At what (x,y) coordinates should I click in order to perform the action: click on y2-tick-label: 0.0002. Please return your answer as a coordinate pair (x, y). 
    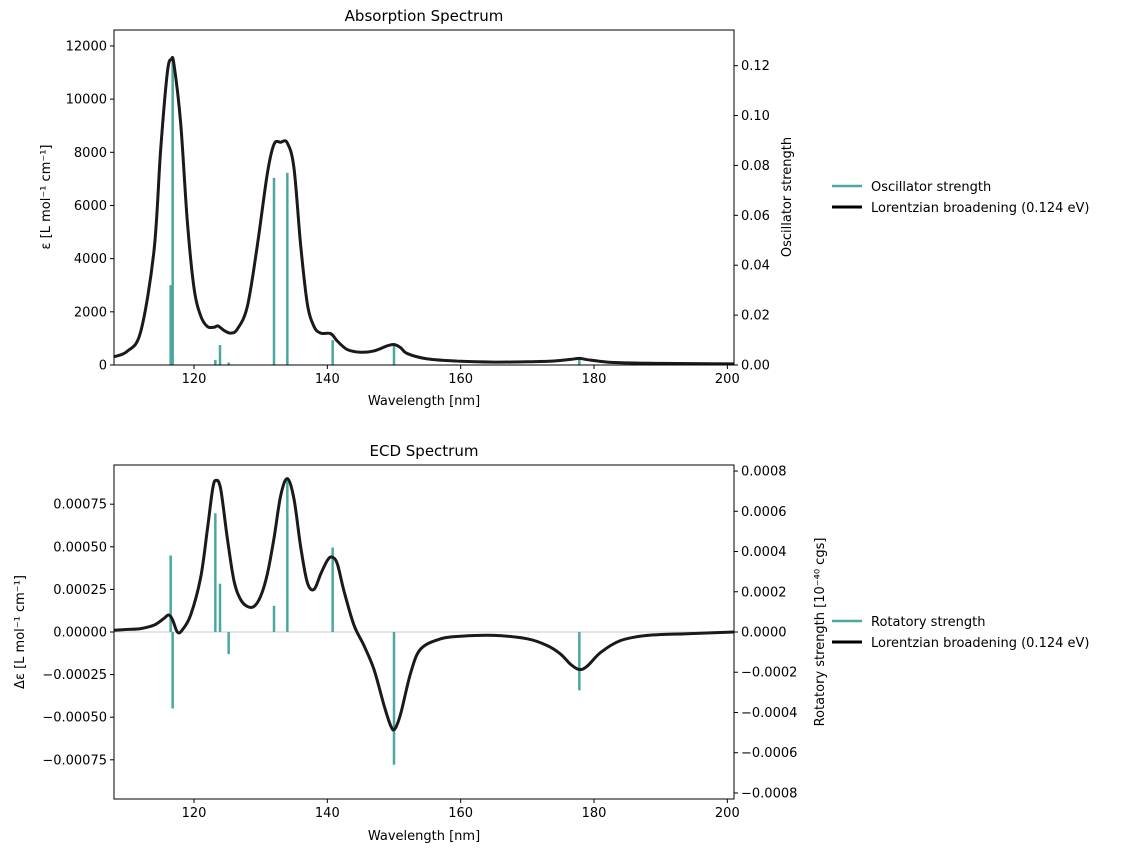
    Looking at the image, I should click on (764, 592).